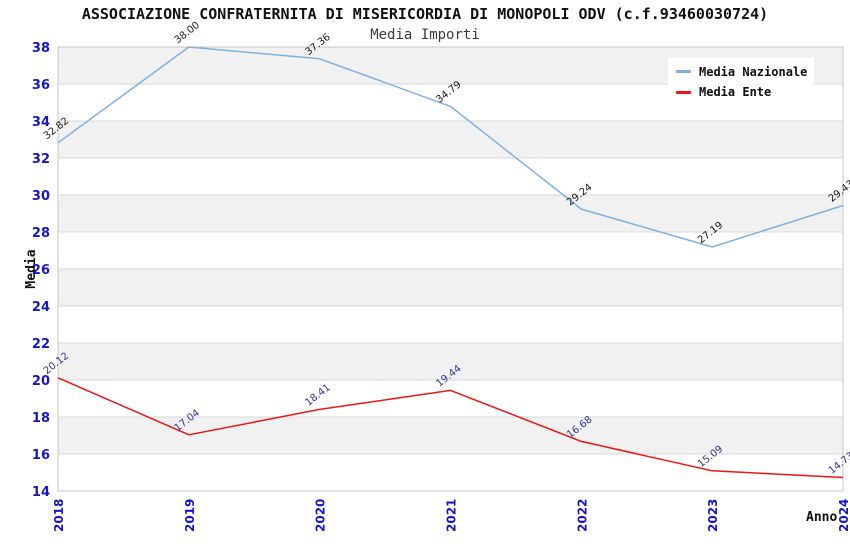 The height and width of the screenshot is (550, 850). Describe the element at coordinates (683, 92) in the screenshot. I see `legend-line-sample-ente` at that location.